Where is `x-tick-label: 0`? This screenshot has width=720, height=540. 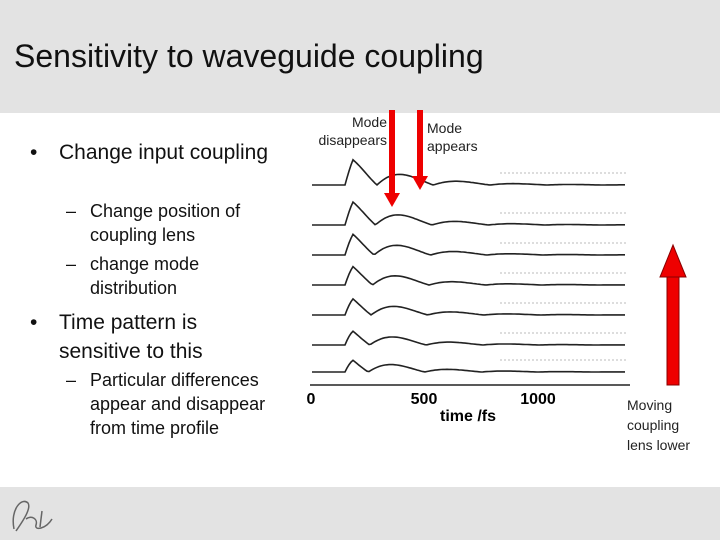
x-tick-label: 0 is located at coordinates (311, 399).